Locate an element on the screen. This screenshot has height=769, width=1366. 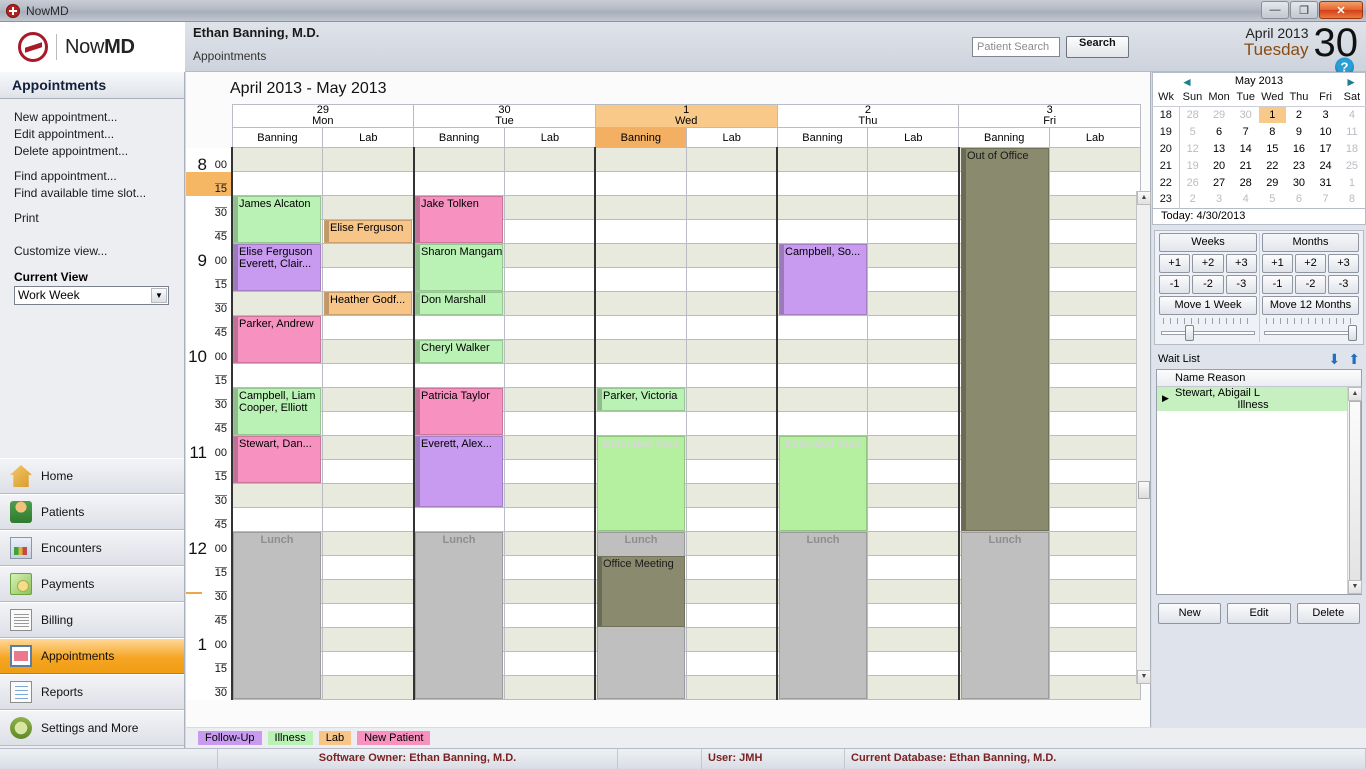
help-icon: ? is located at coordinates (1344, 67).